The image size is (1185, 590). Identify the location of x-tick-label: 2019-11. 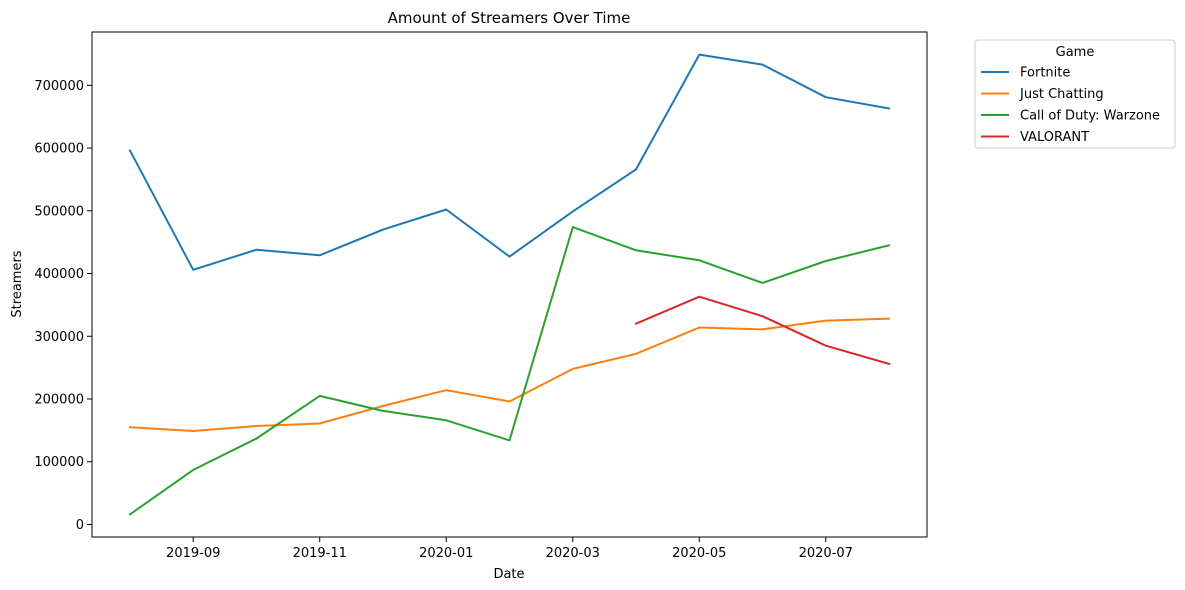
(320, 553).